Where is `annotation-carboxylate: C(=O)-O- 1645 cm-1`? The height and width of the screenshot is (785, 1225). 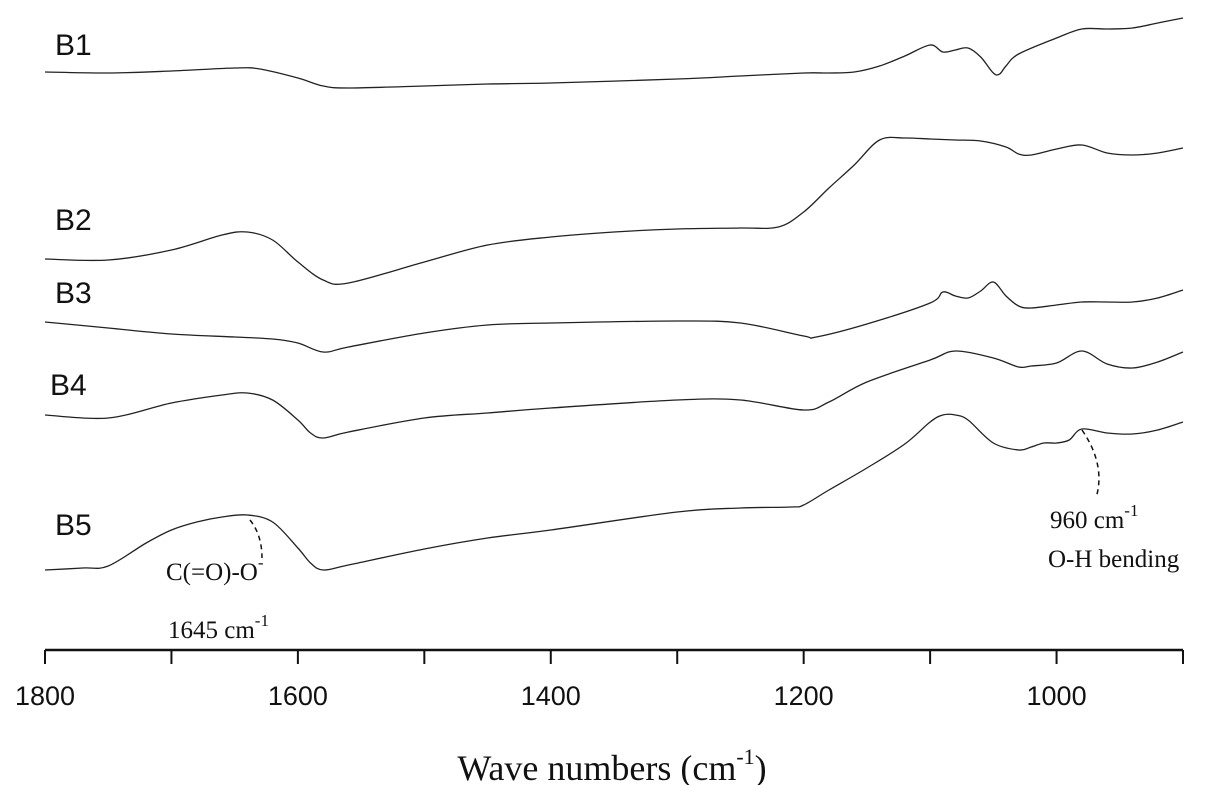 annotation-carboxylate: C(=O)-O- 1645 cm-1 is located at coordinates (217, 582).